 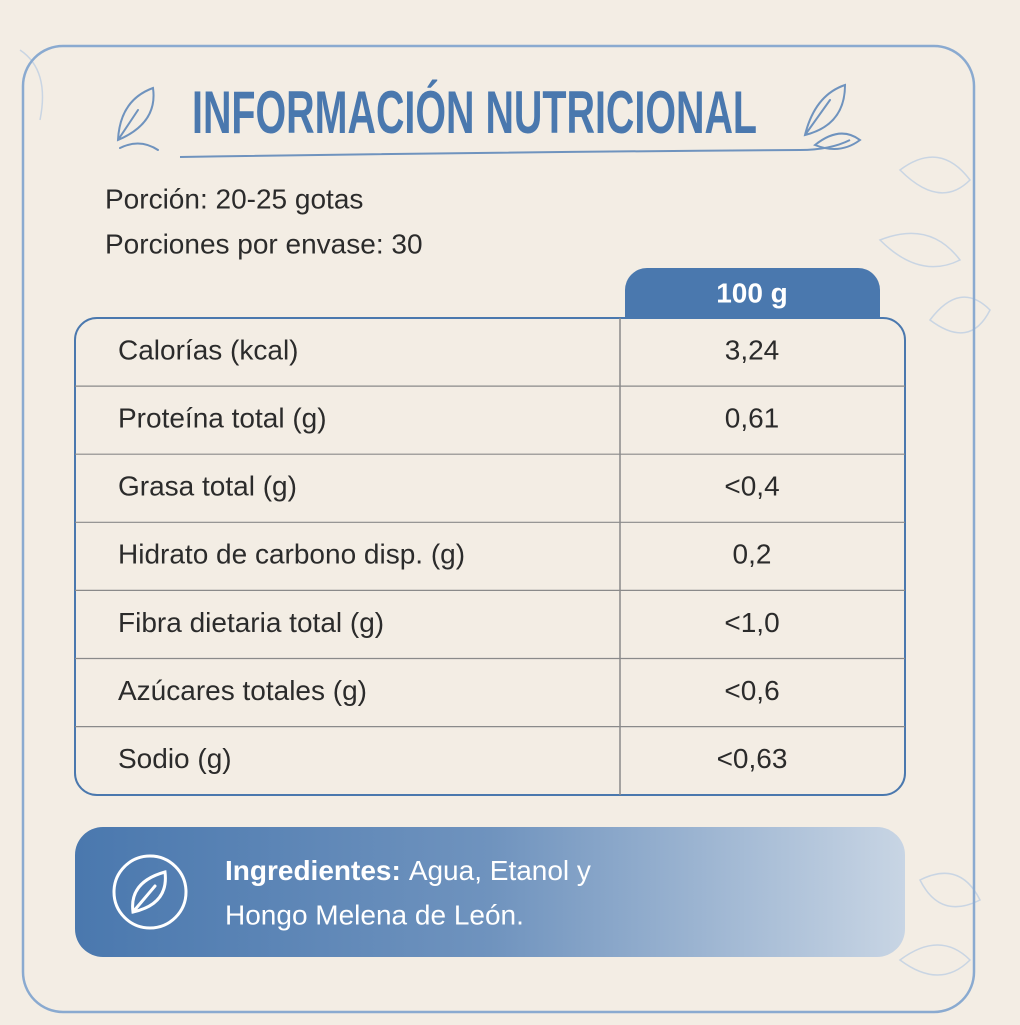 I want to click on nutrient-name: Proteína total (g), so click(x=222, y=418).